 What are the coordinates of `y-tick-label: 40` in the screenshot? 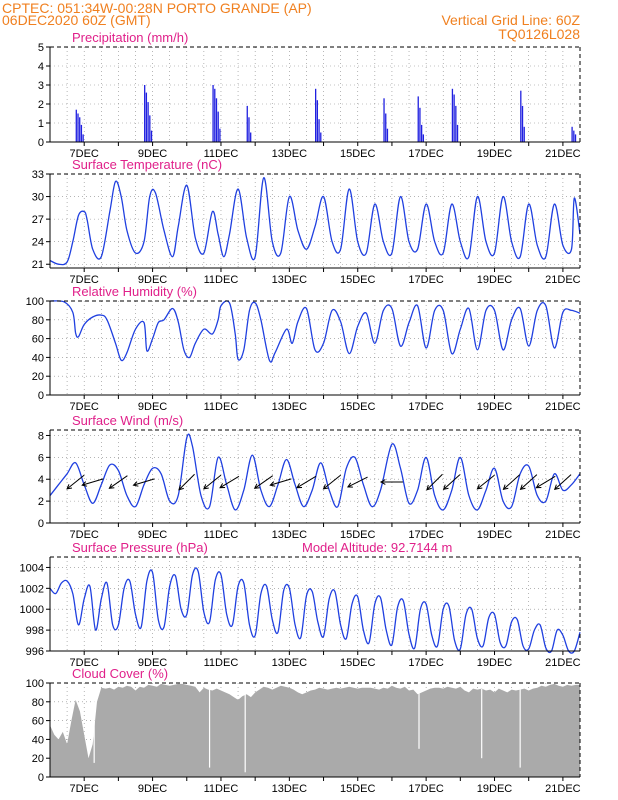 It's located at (38, 740).